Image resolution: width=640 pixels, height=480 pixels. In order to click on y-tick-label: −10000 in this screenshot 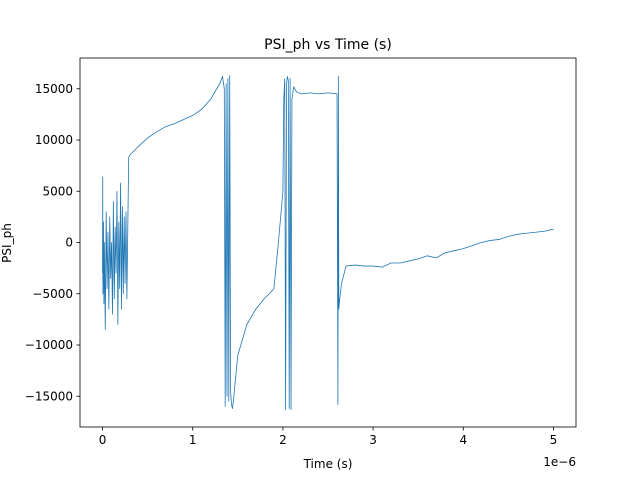, I will do `click(49, 345)`.